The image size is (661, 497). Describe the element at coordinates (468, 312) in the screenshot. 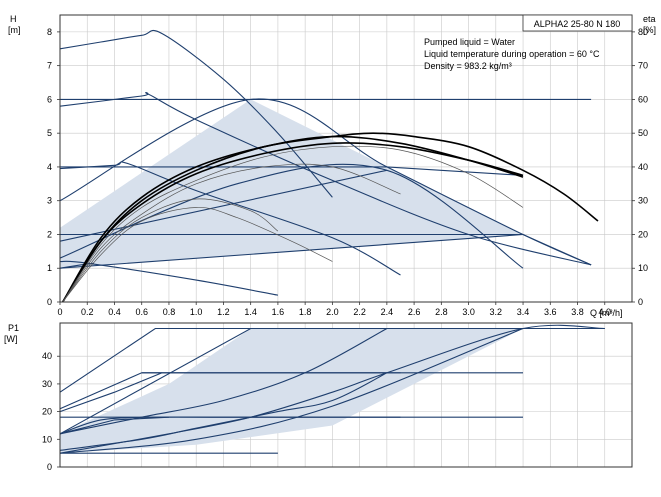

I see `upper-x-tick-label: 3.0` at that location.